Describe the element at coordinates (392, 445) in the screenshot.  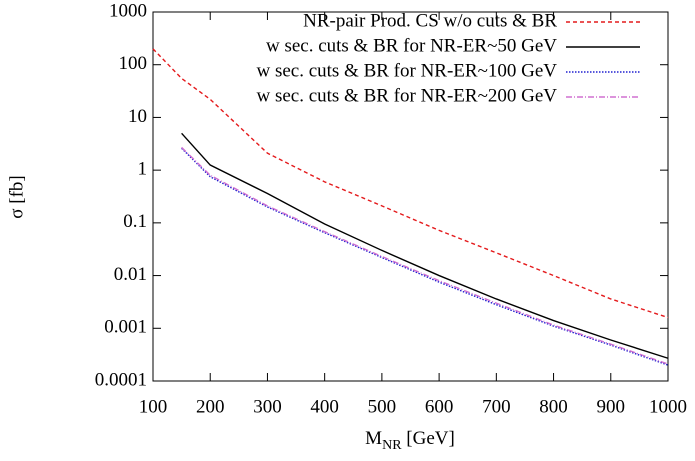
I see `x-title-sub: NR` at that location.